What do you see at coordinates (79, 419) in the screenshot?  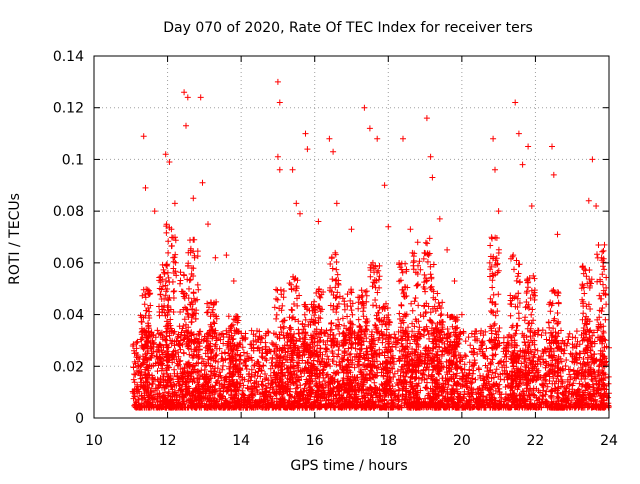 I see `y-tick-label: 0` at bounding box center [79, 419].